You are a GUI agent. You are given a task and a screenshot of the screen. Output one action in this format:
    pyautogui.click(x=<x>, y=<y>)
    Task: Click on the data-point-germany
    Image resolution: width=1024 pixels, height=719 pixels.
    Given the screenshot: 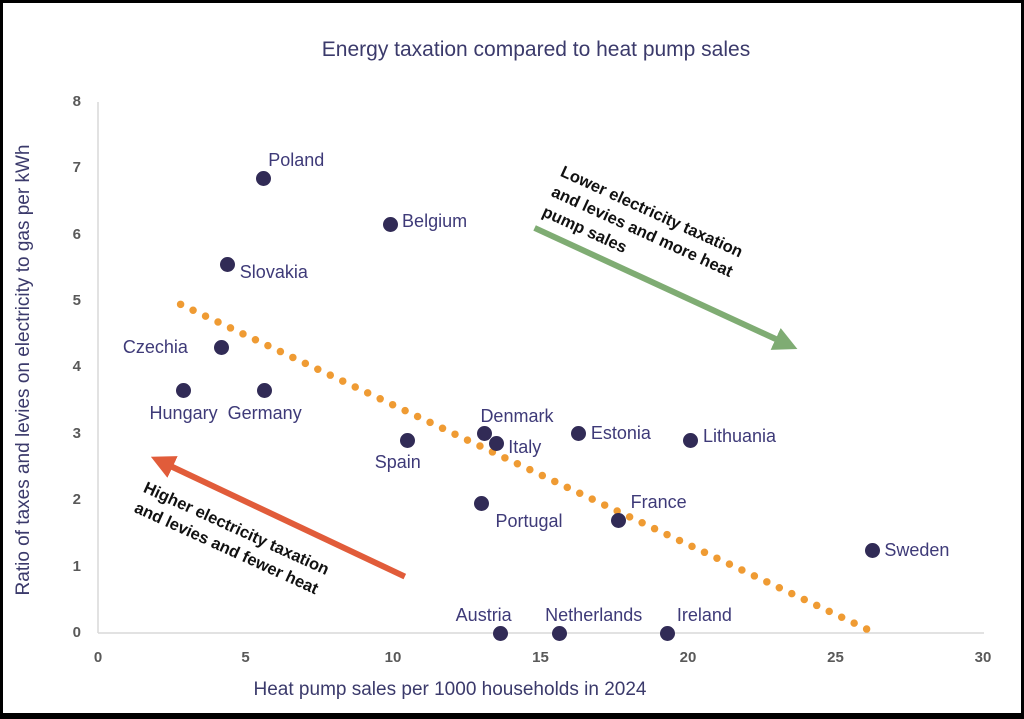 What is the action you would take?
    pyautogui.click(x=265, y=391)
    